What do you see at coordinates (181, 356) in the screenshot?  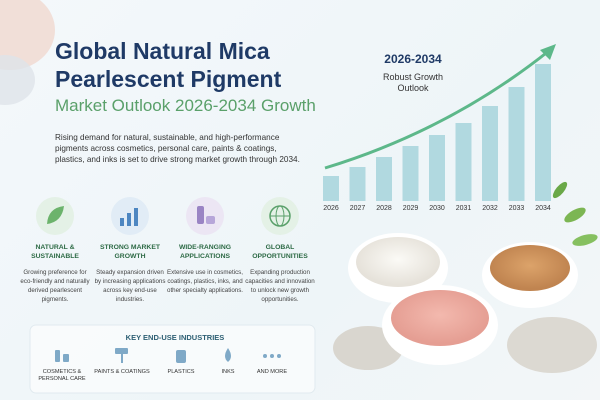 I see `icon-plastic` at bounding box center [181, 356].